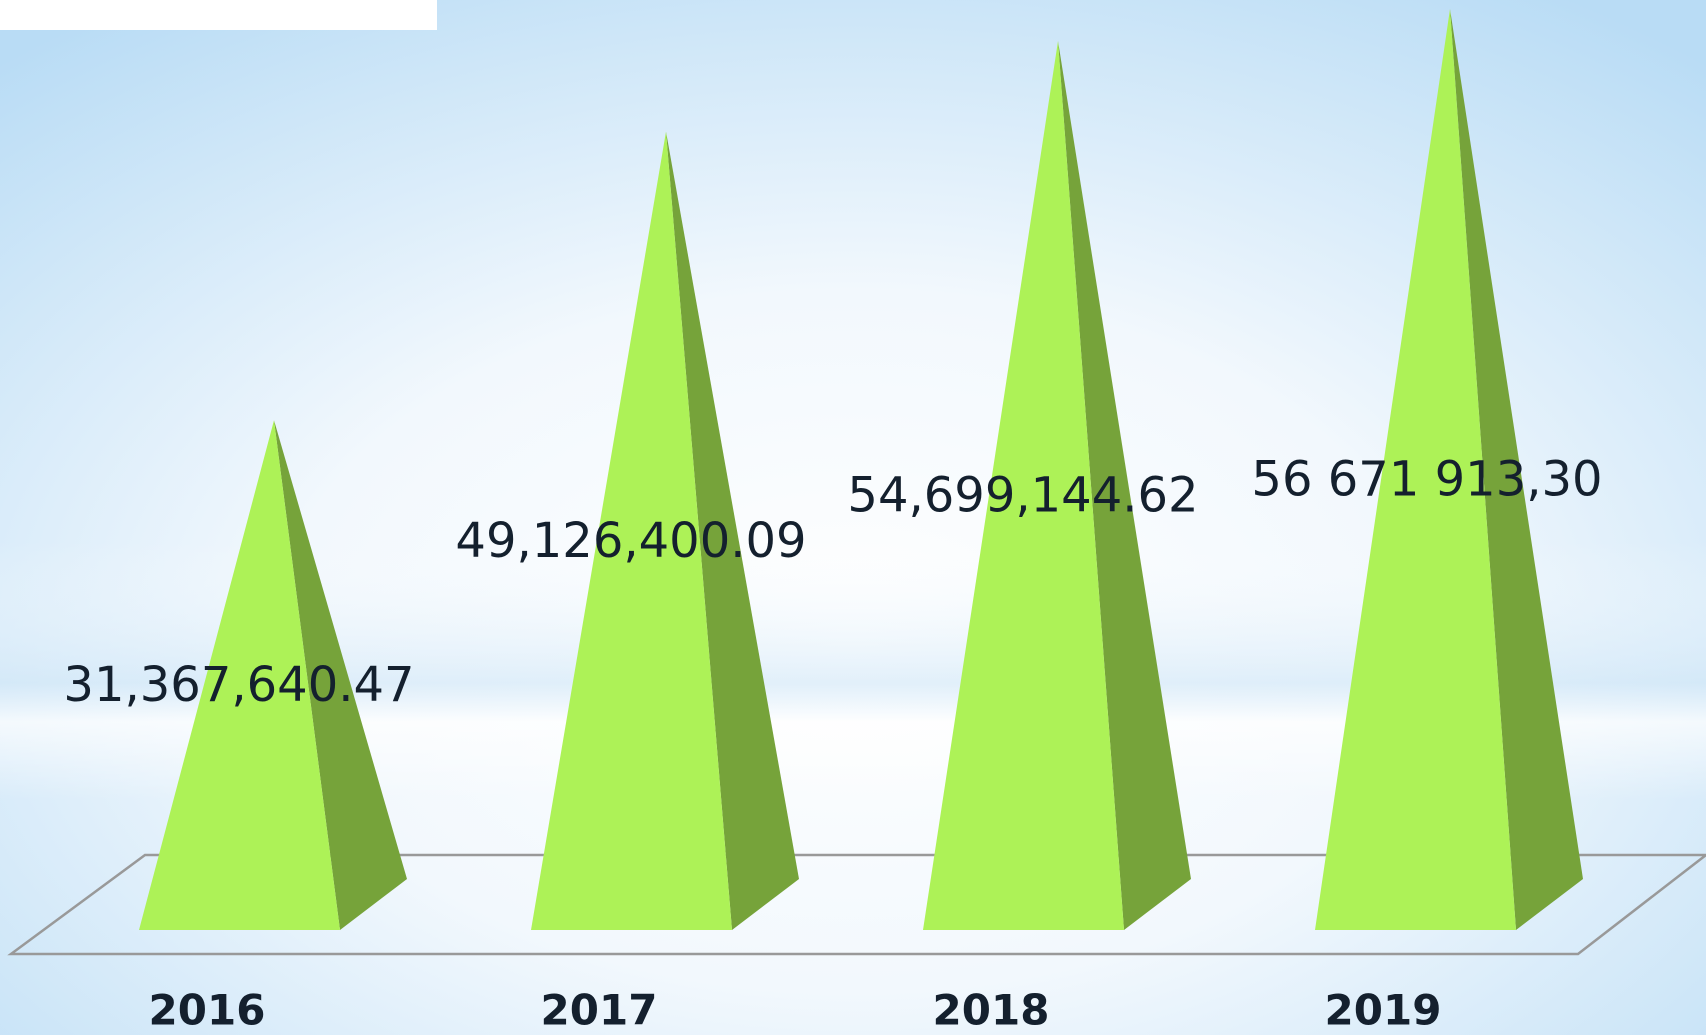 This screenshot has height=1035, width=1706. What do you see at coordinates (238, 685) in the screenshot?
I see `value-label: 31,367,640.47` at bounding box center [238, 685].